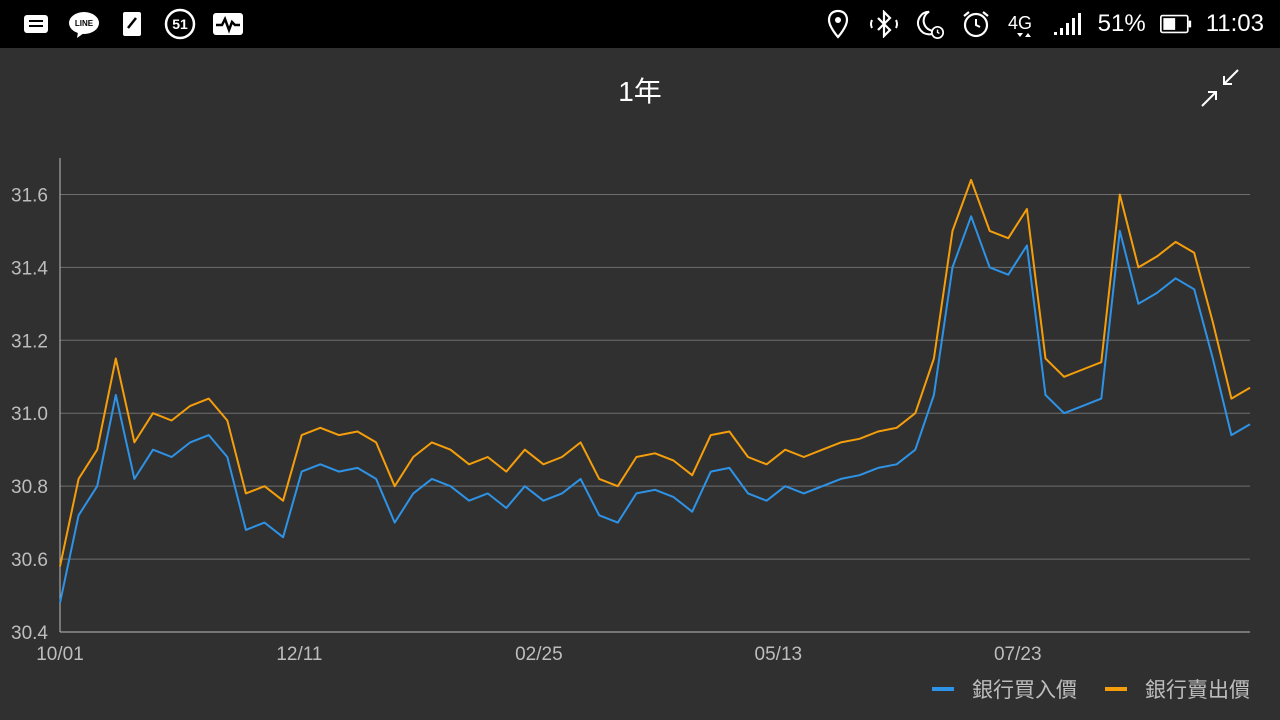 The height and width of the screenshot is (720, 1280). What do you see at coordinates (1116, 689) in the screenshot?
I see `legend-swatch-sell` at bounding box center [1116, 689].